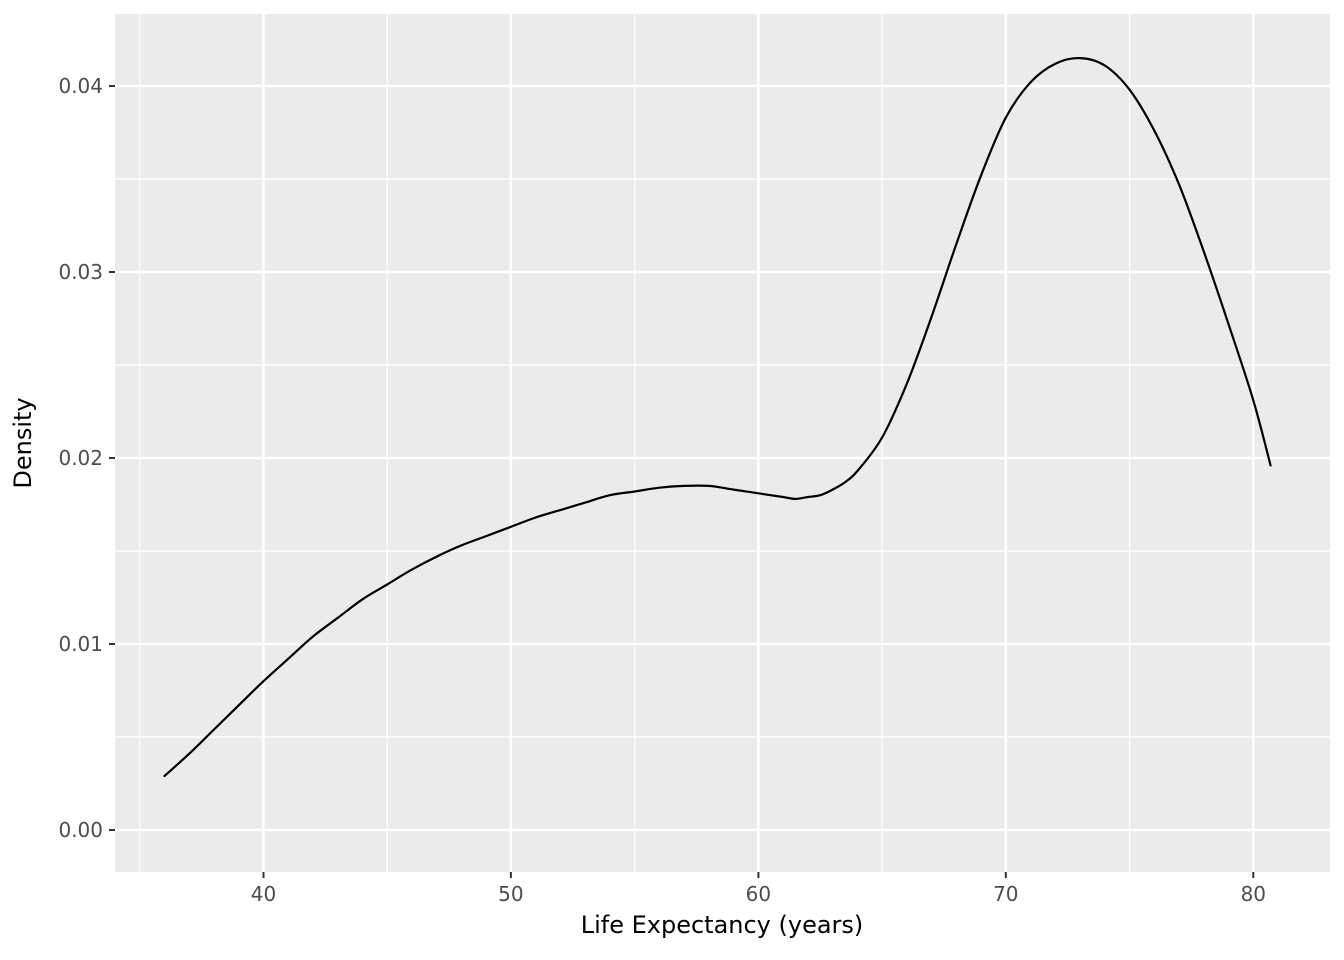  What do you see at coordinates (758, 894) in the screenshot?
I see `x-tick-label: 60` at bounding box center [758, 894].